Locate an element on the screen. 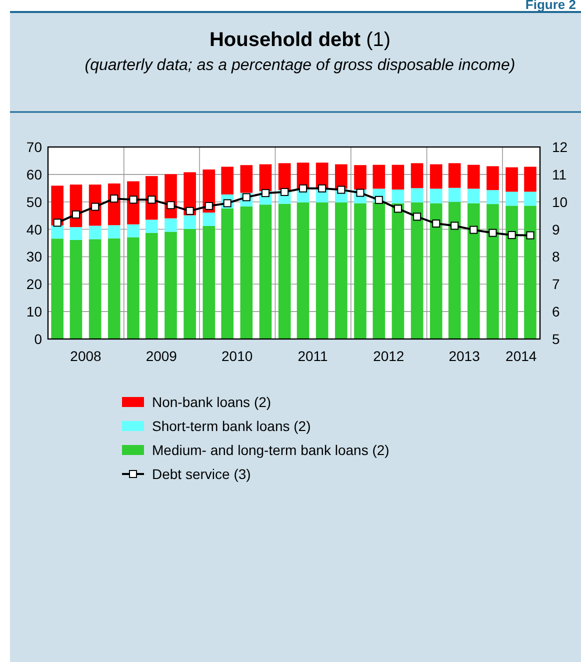 This screenshot has width=581, height=662. legend-label: Medium- and long-term bank loans (2) is located at coordinates (271, 450).